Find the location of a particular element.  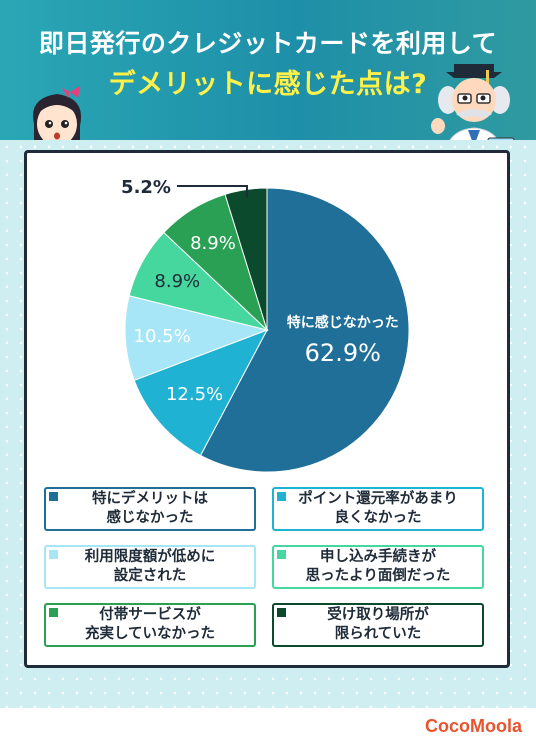

legend-label: 利用限度額が低めに 設定された is located at coordinates (150, 567).